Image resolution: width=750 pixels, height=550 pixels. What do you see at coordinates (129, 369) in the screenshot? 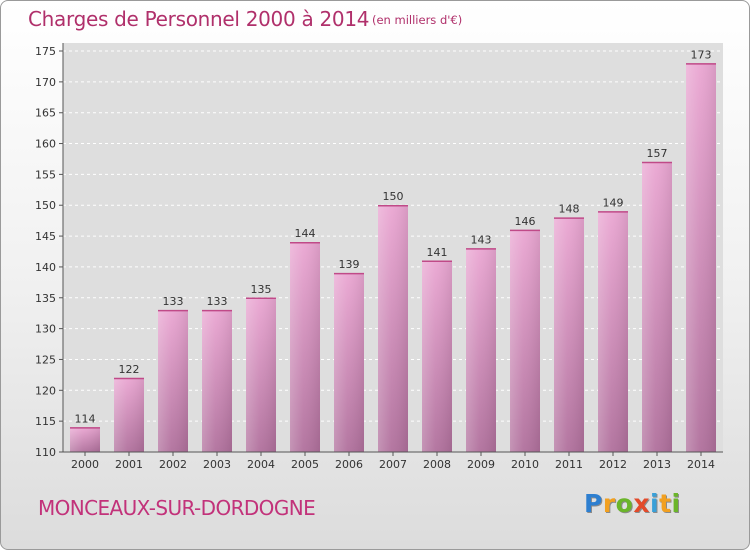
I see `bar-value-label: 122` at bounding box center [129, 369].